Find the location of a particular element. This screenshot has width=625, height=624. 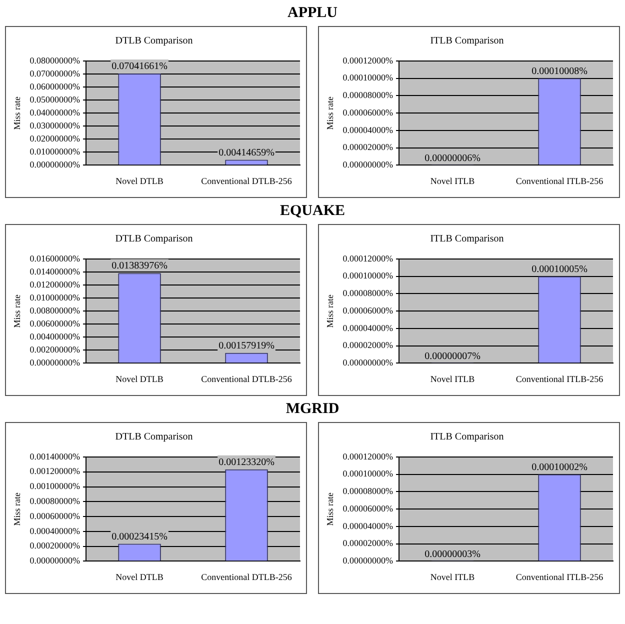

data-label: 0.01383976% is located at coordinates (140, 266).